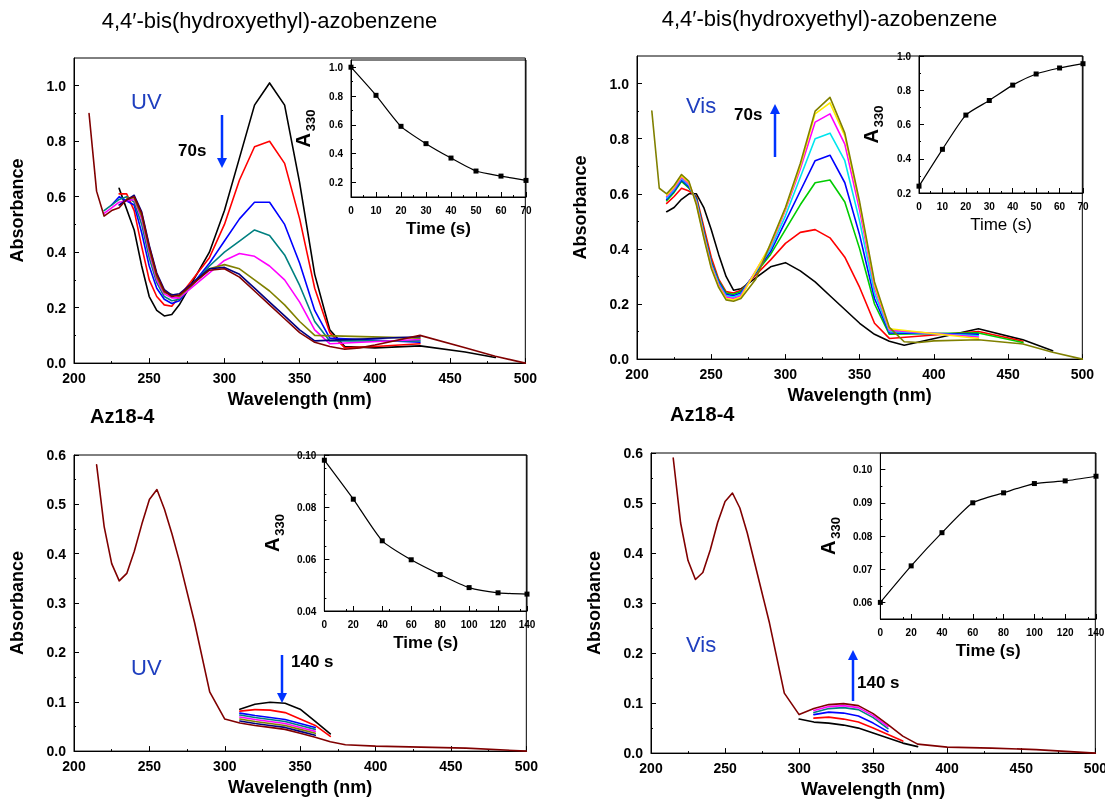  What do you see at coordinates (594, 603) in the screenshot?
I see `y-axis-title: Absorbance` at bounding box center [594, 603].